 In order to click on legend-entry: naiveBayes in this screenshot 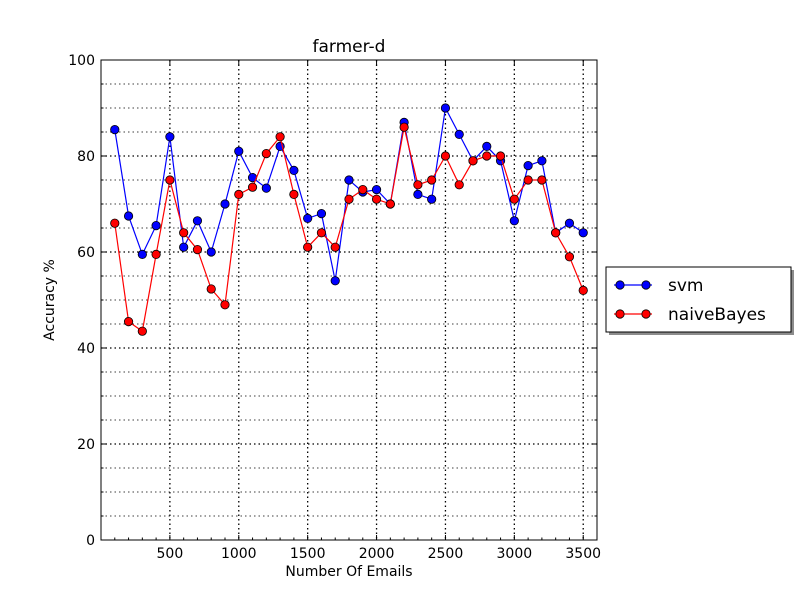, I will do `click(690, 315)`.